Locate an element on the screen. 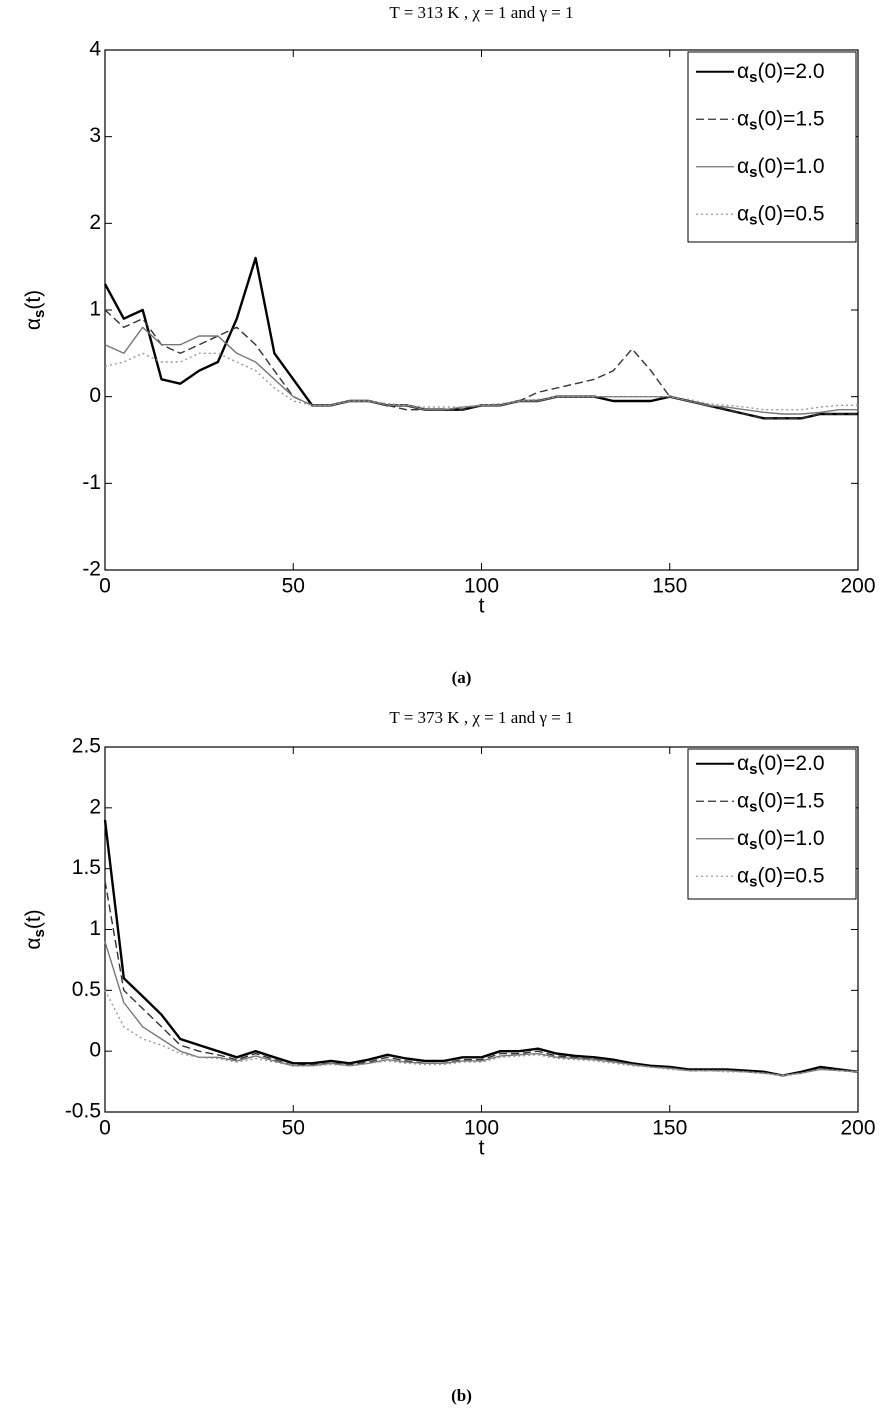 This screenshot has height=1411, width=888. chart-title: T = 313 K , χ = 1 and γ = 1 is located at coordinates (481, 12).